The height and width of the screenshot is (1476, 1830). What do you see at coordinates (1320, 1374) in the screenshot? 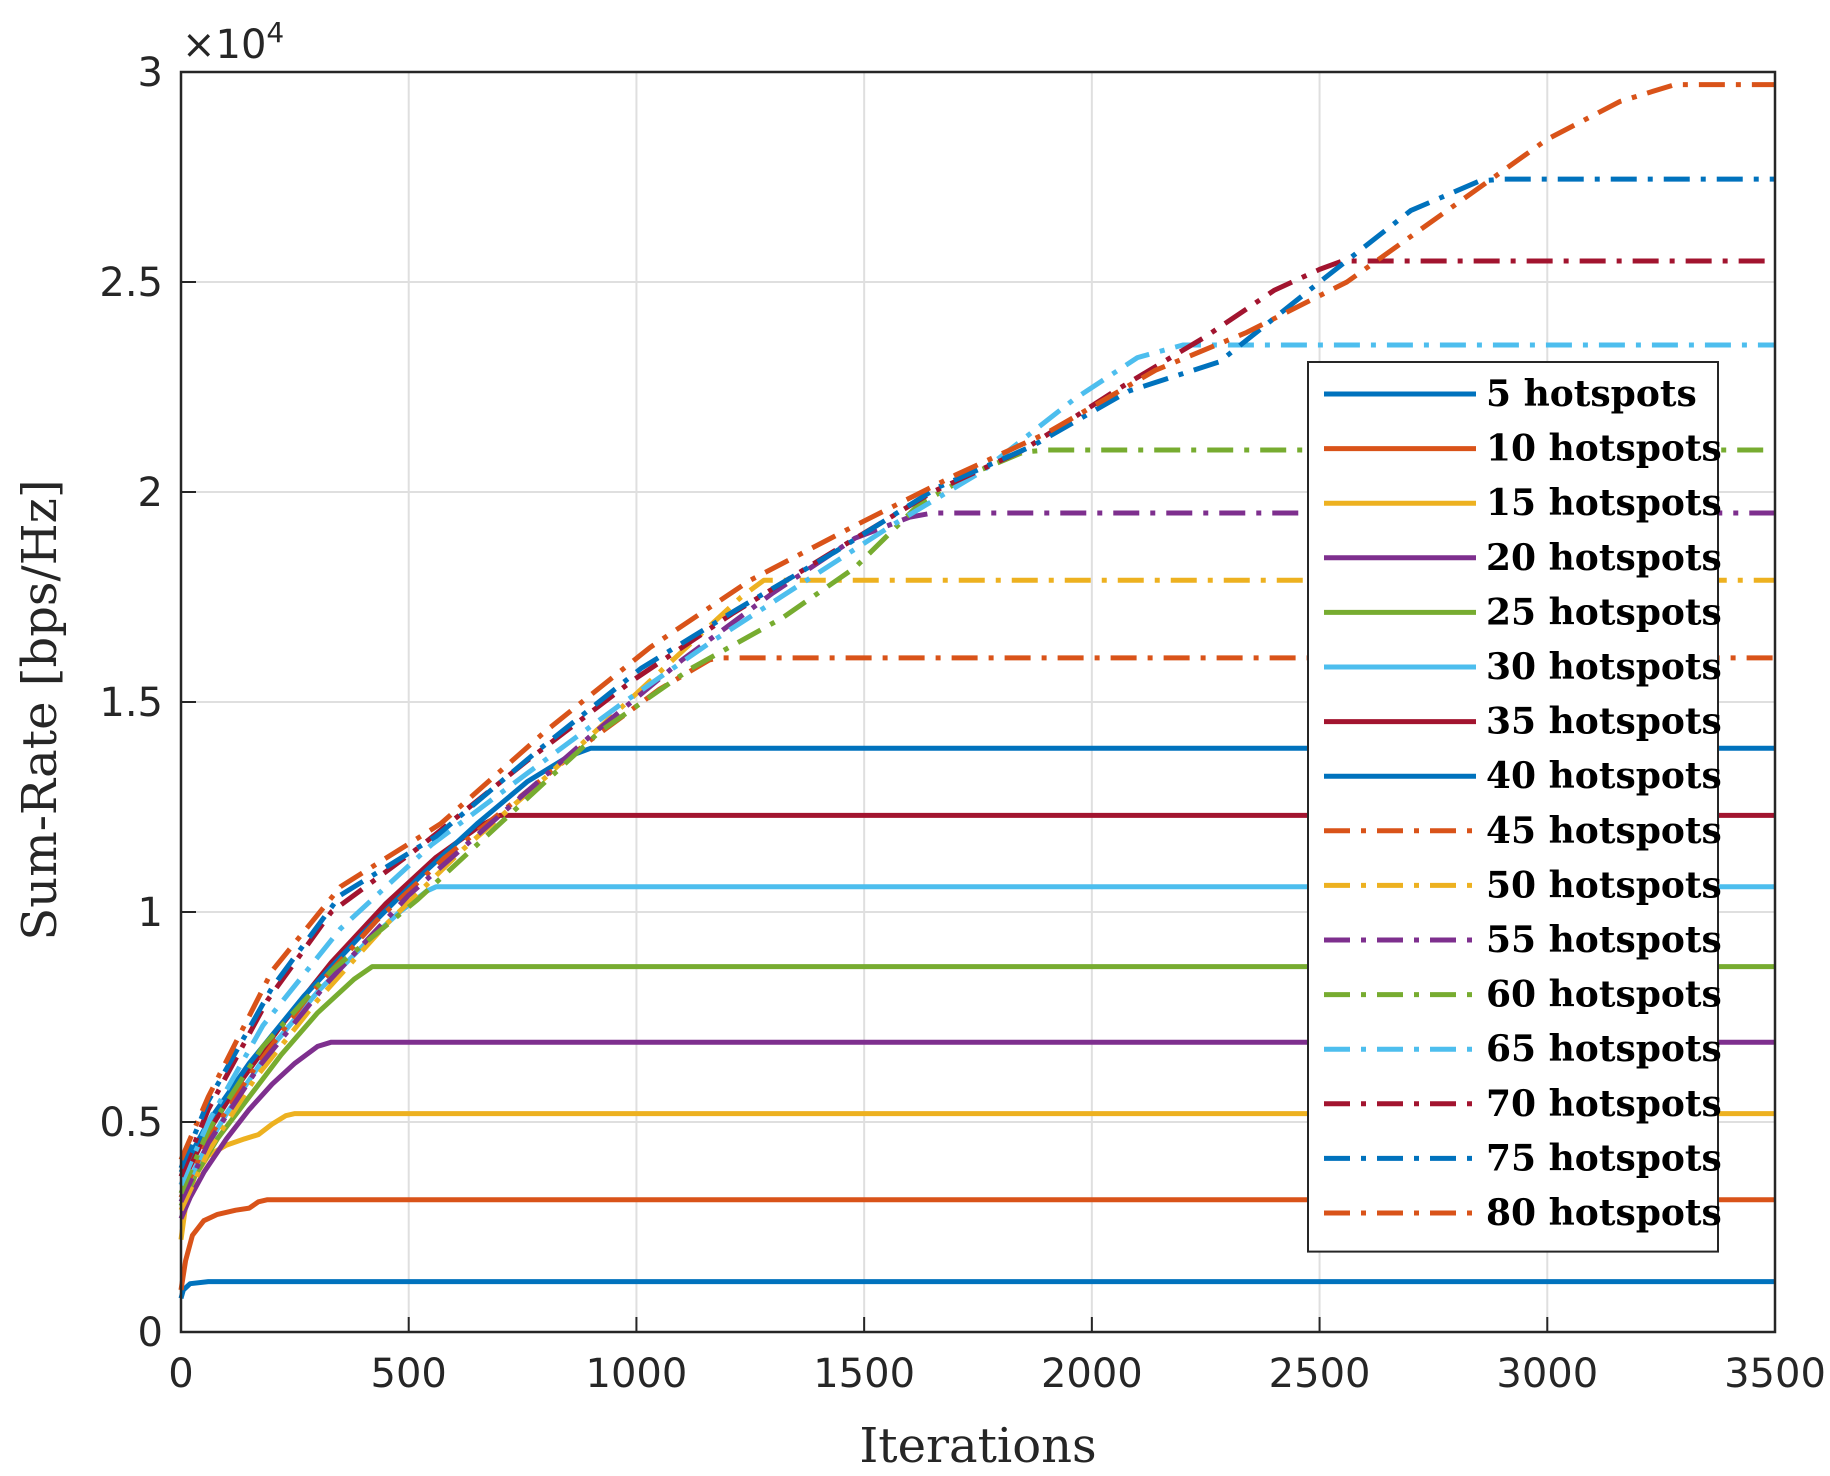
I see `x-tick-label: 2500` at bounding box center [1320, 1374].